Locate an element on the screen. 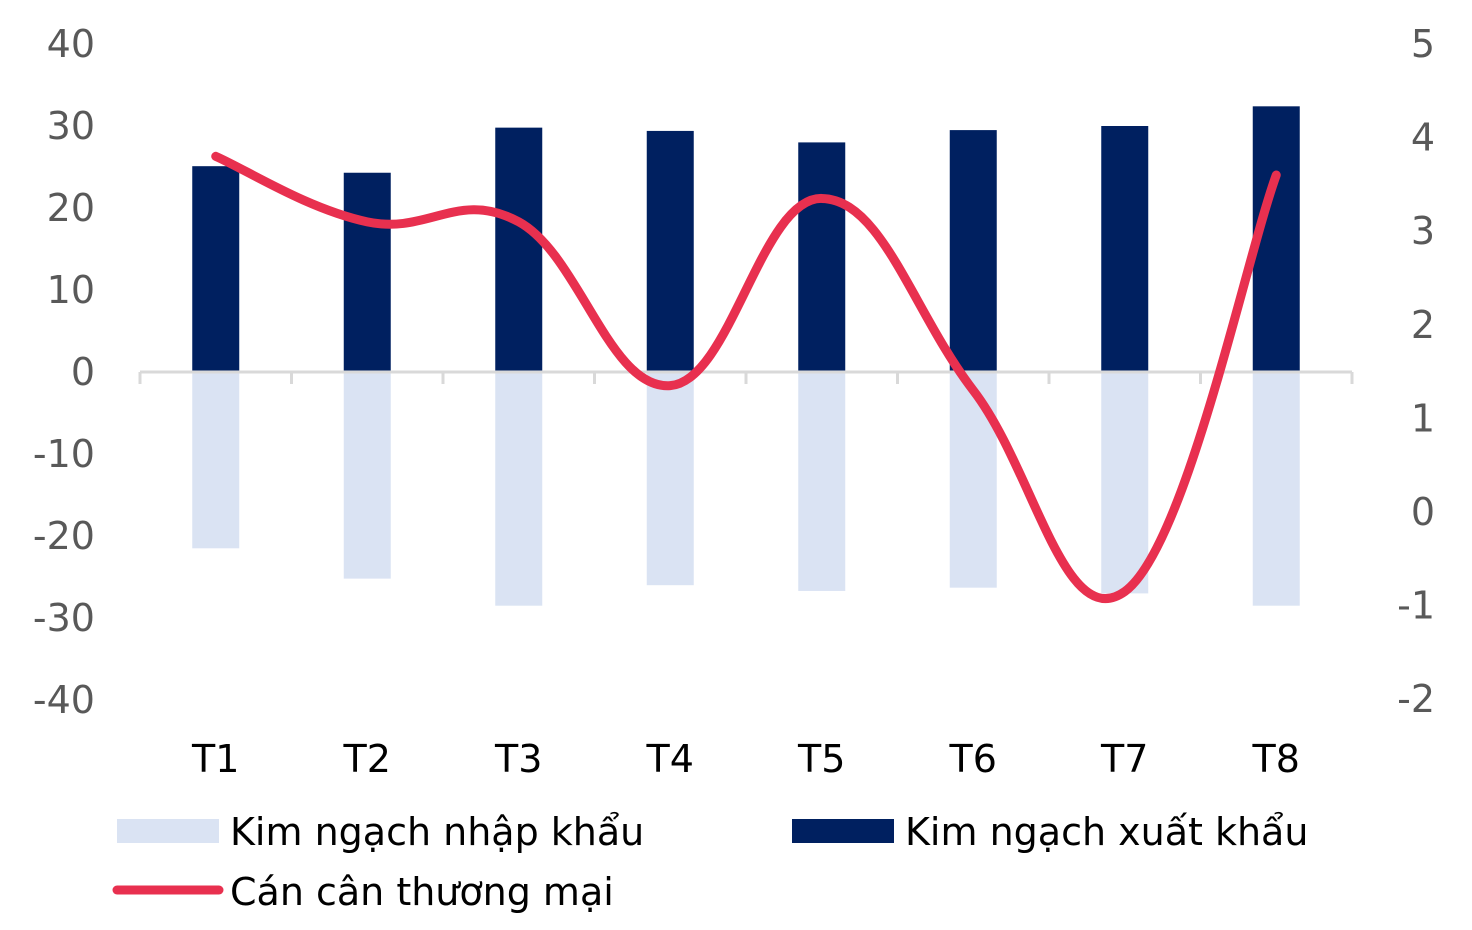  left-axis-tick-label: 0 is located at coordinates (83, 372).